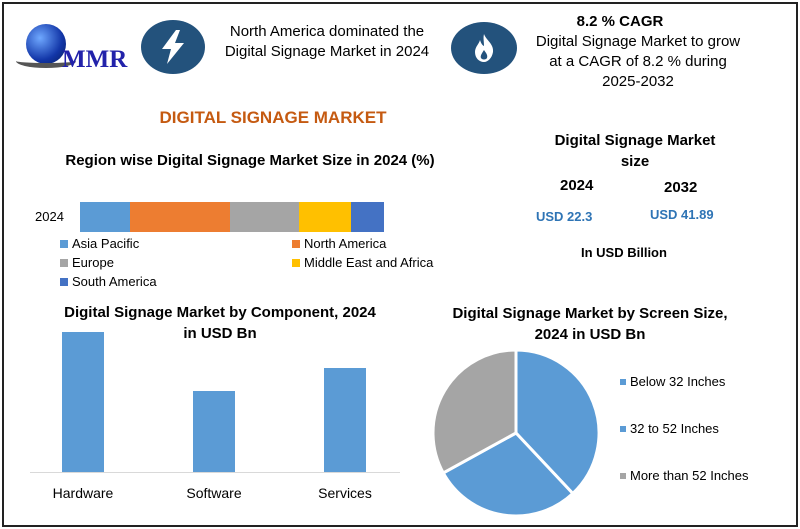 This screenshot has height=529, width=800. Describe the element at coordinates (106, 243) in the screenshot. I see `legend-label: Asia Pacific` at that location.